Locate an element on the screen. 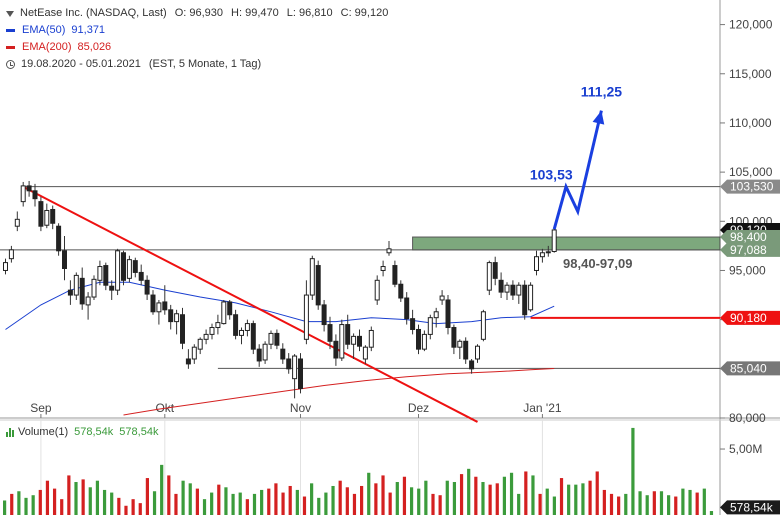 The image size is (780, 515). volume-tick-label: 5,00M is located at coordinates (745, 449).